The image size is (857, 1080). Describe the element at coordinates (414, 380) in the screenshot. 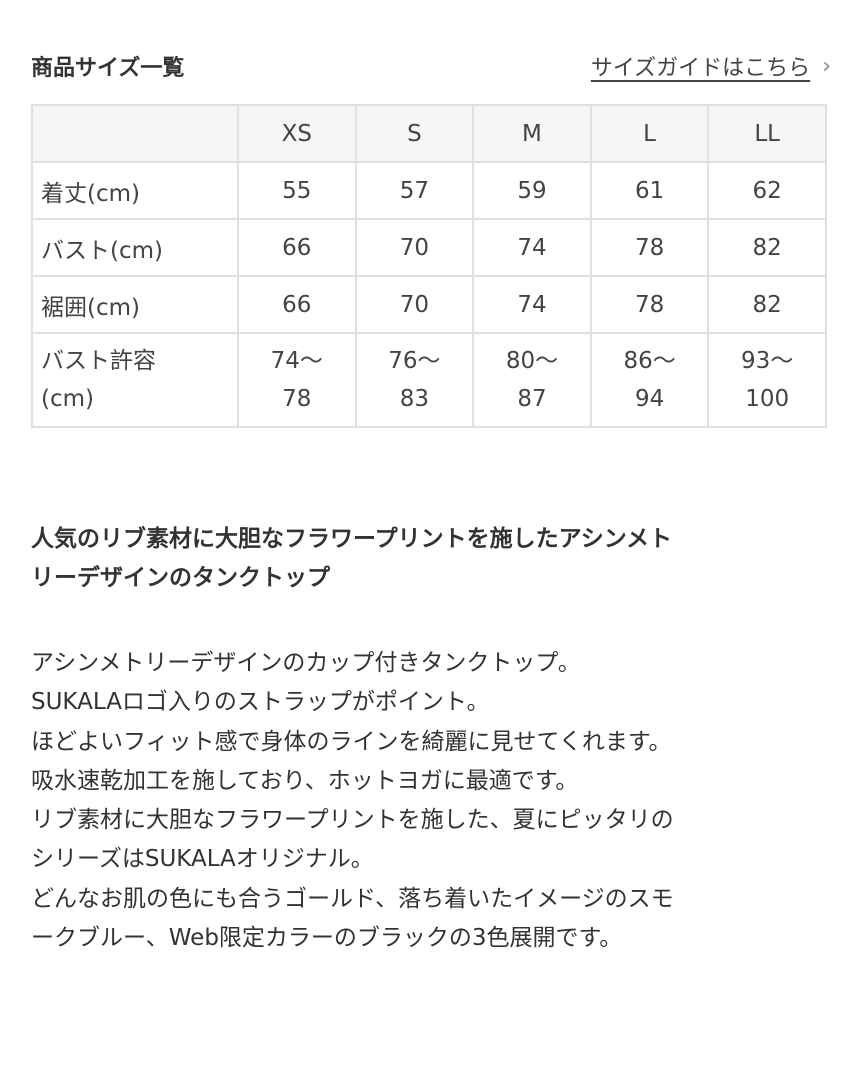

I see `table-cell: 76〜 83` at that location.